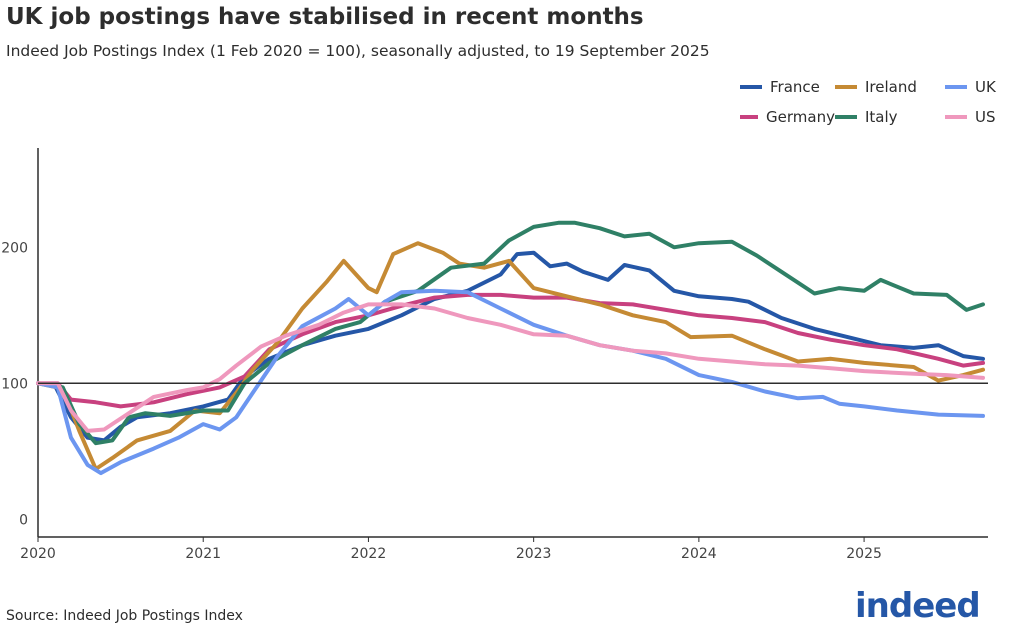 This screenshot has width=1024, height=640. What do you see at coordinates (203, 554) in the screenshot?
I see `x-tick-label: 2021` at bounding box center [203, 554].